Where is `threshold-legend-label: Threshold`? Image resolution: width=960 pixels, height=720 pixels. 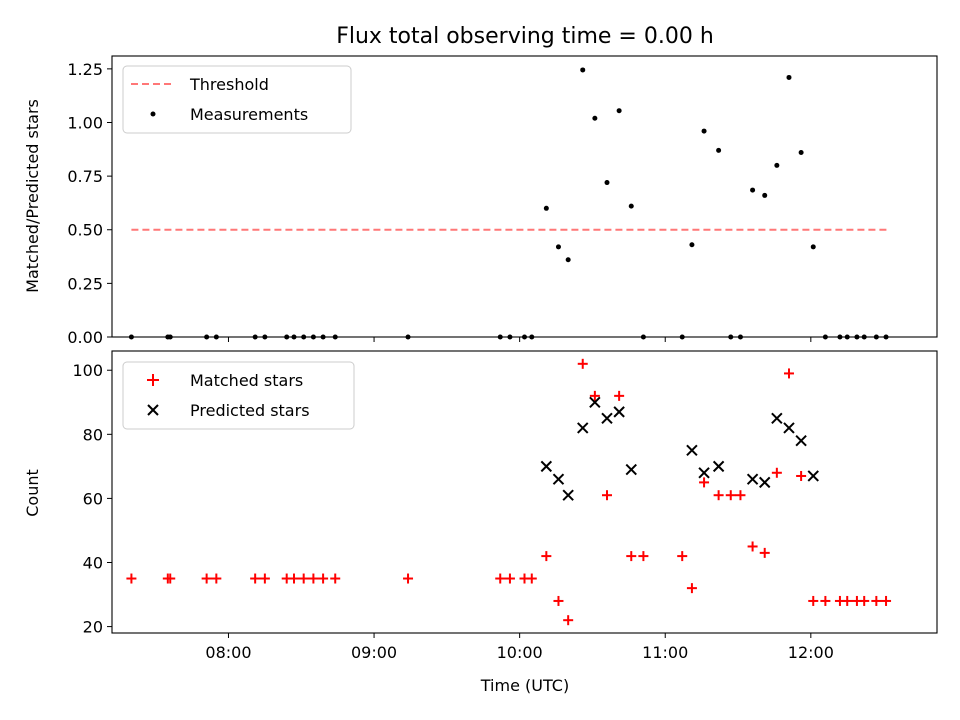 threshold-legend-label: Threshold is located at coordinates (229, 84).